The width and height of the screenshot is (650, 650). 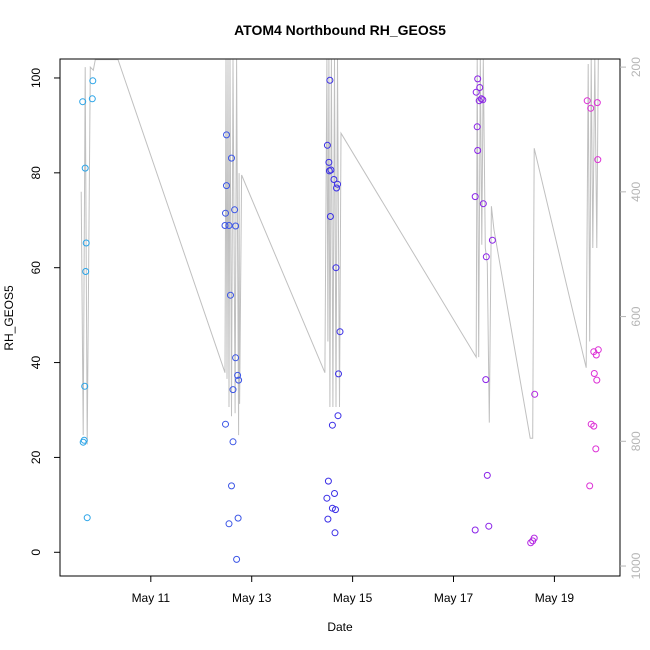 I want to click on y2-tick-label: 600, so click(x=636, y=316).